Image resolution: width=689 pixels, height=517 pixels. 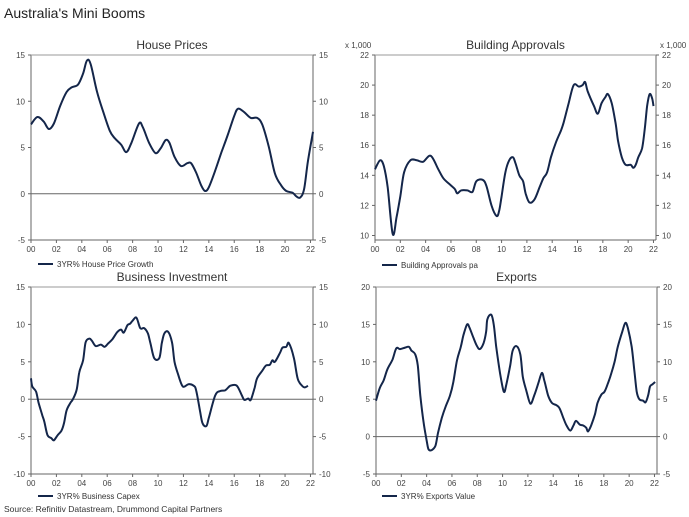 What do you see at coordinates (438, 496) in the screenshot?
I see `legend-label: 3YR% Exports Value` at bounding box center [438, 496].